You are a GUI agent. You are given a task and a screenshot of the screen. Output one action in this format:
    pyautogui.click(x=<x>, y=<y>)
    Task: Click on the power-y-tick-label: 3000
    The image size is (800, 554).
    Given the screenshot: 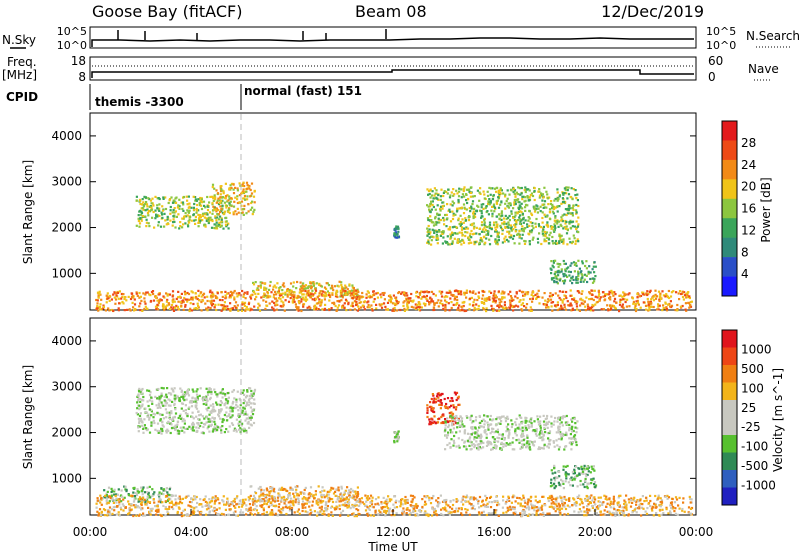 What is the action you would take?
    pyautogui.click(x=66, y=182)
    